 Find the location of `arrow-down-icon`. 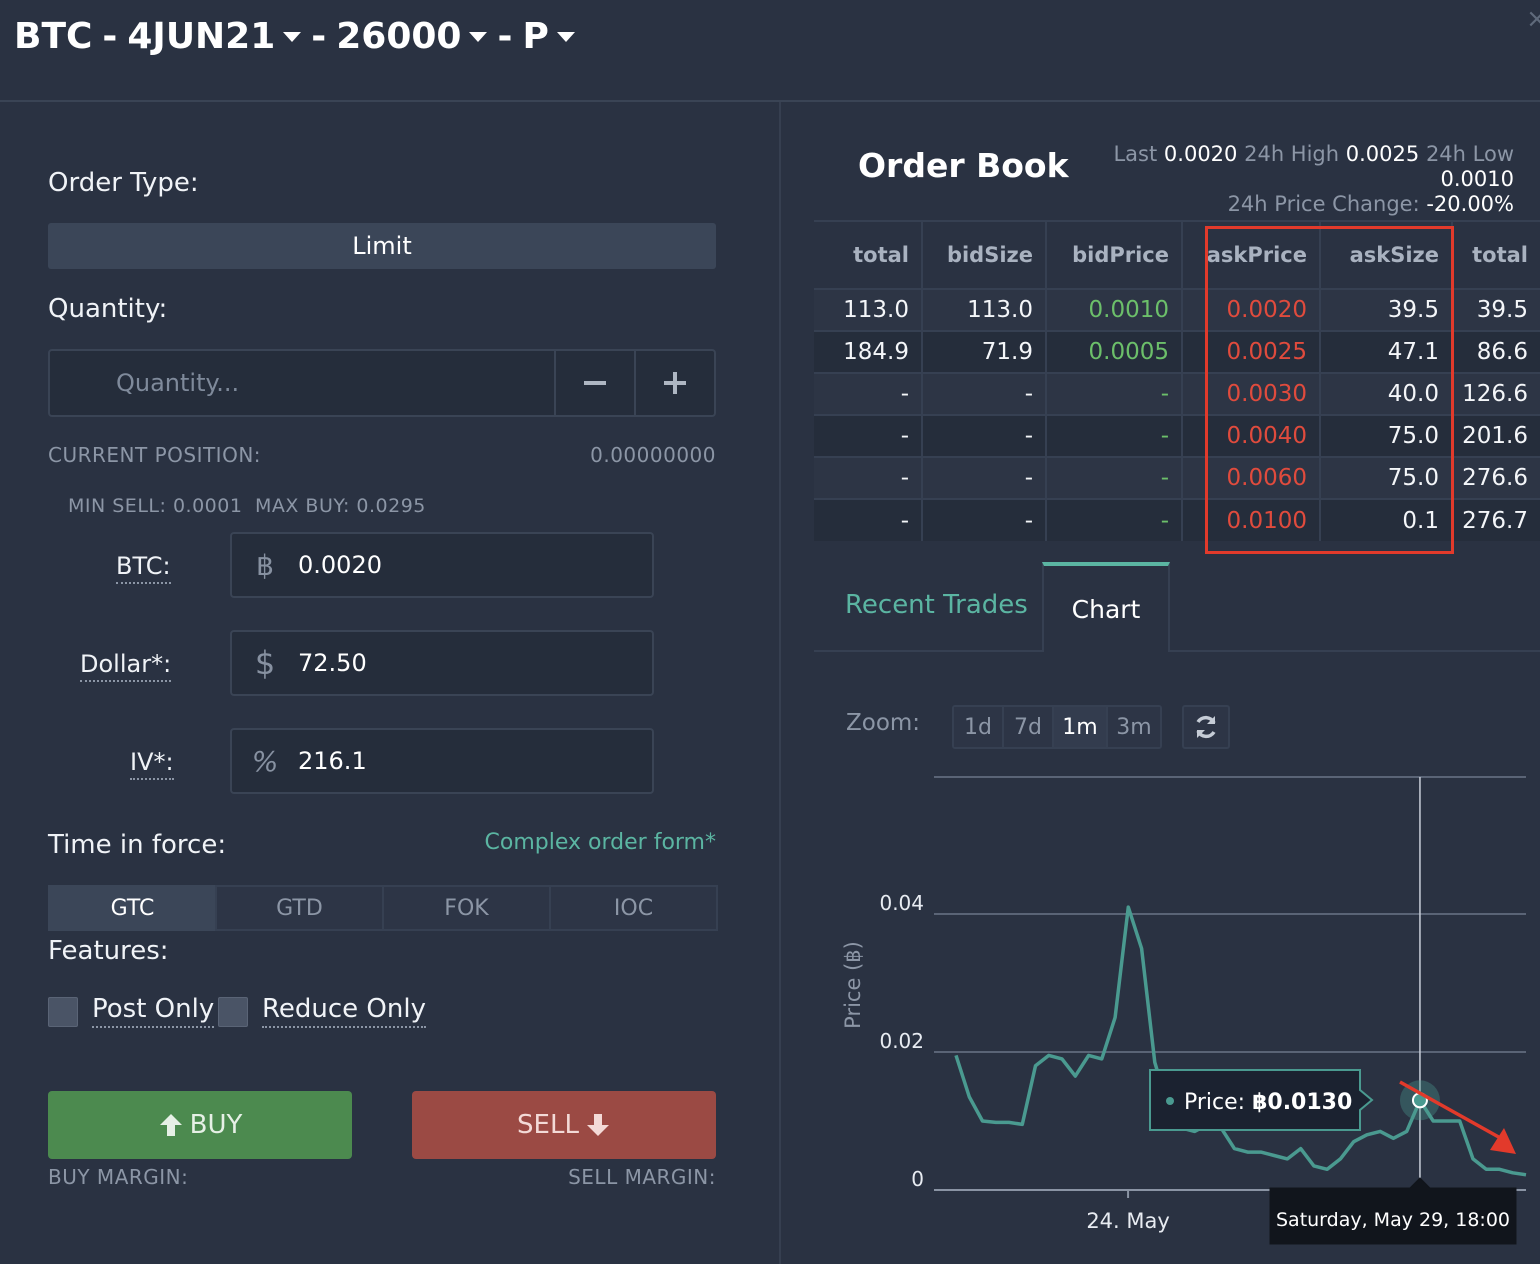

arrow-down-icon is located at coordinates (597, 1125).